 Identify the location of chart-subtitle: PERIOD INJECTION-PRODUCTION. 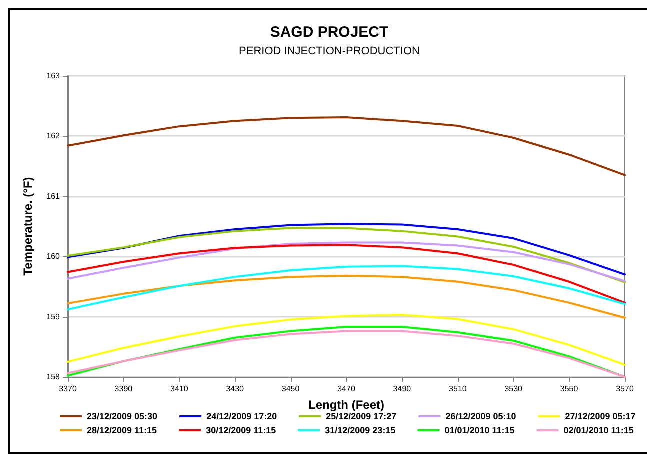
(329, 52).